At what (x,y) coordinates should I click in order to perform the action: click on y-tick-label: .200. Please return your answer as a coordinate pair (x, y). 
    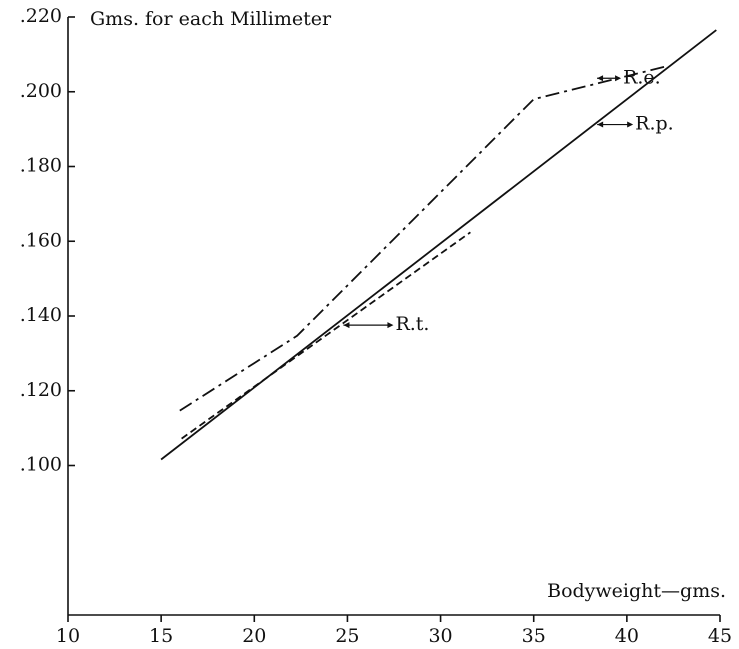
    Looking at the image, I should click on (41, 91).